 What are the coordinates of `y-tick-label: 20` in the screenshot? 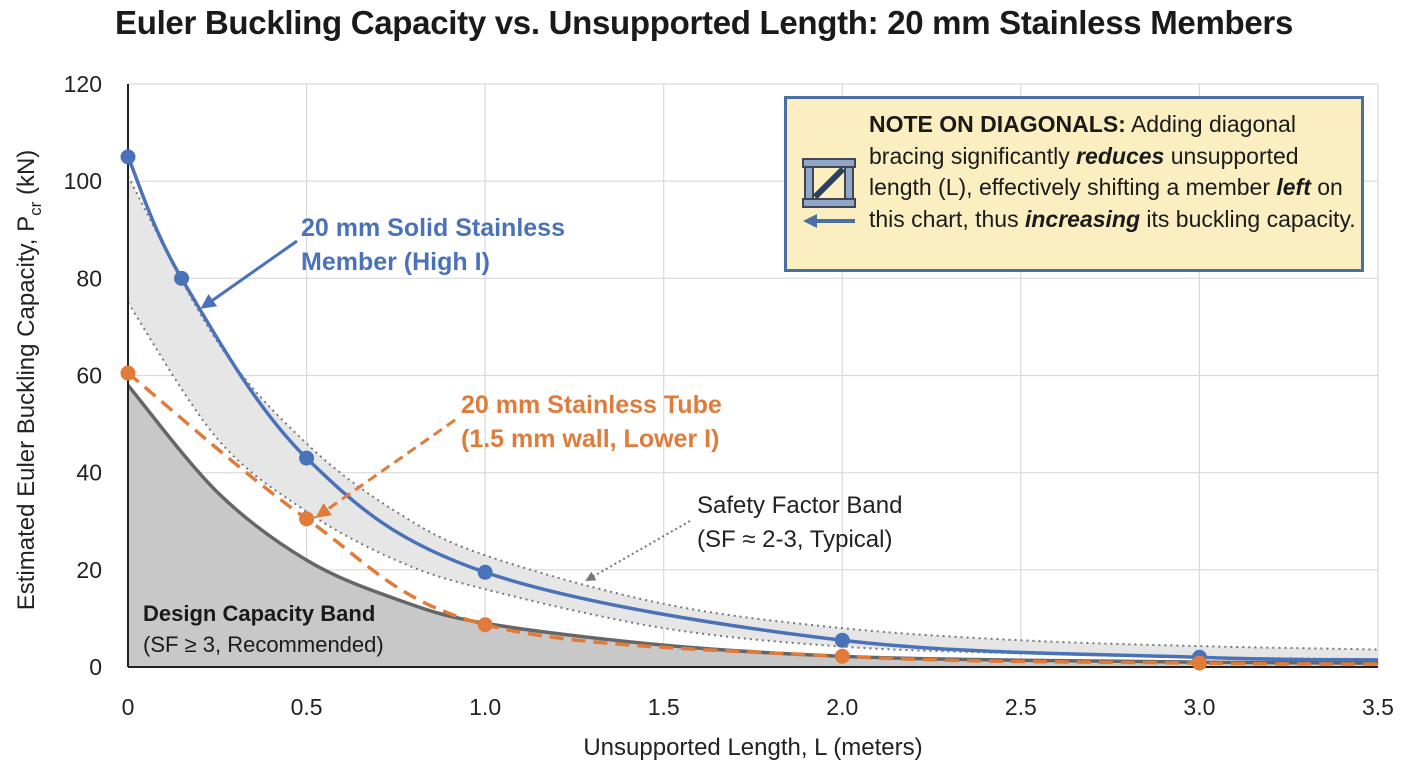 It's located at (89, 570).